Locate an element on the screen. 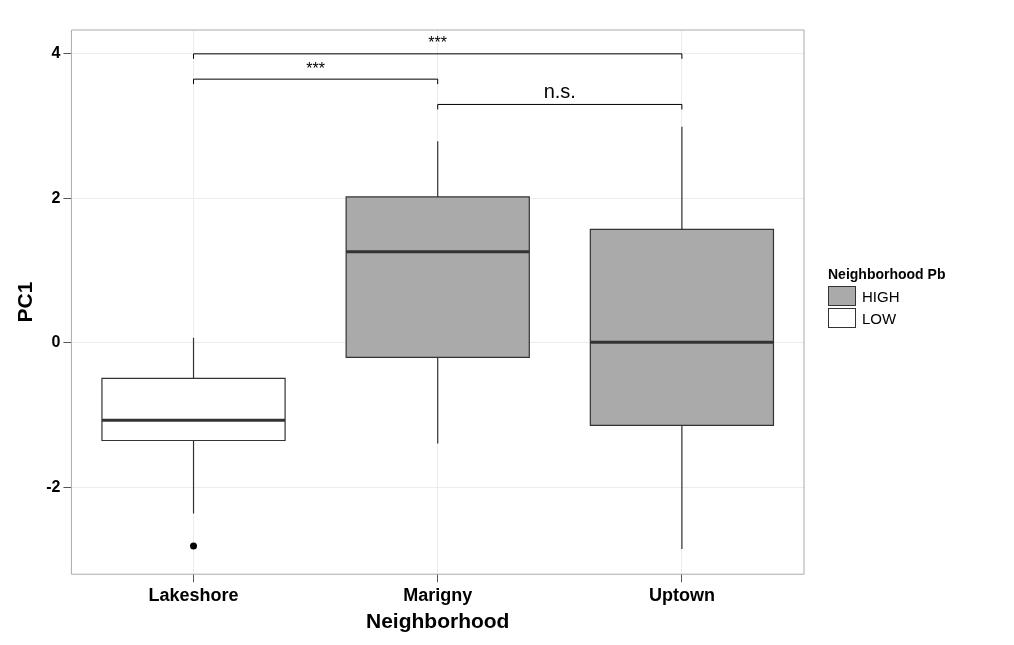 Image resolution: width=1014 pixels, height=645 pixels. text: LOW is located at coordinates (879, 318).